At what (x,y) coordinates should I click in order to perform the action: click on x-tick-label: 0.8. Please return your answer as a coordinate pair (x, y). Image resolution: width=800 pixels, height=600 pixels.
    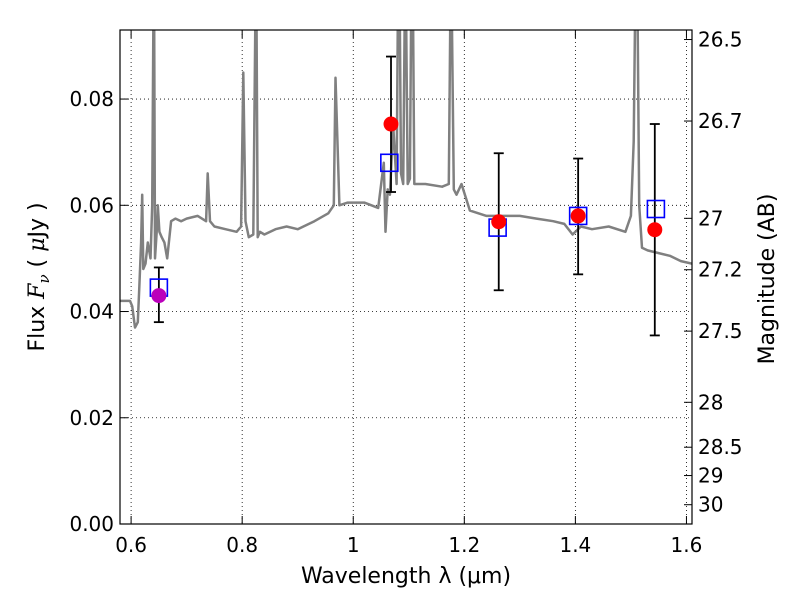
    Looking at the image, I should click on (242, 545).